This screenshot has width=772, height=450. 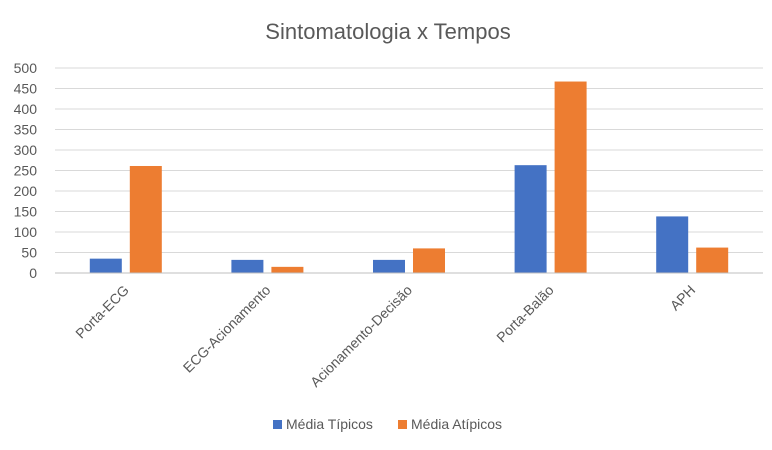 I want to click on x-tick-label: Acionamento-Decisão, so click(x=361, y=336).